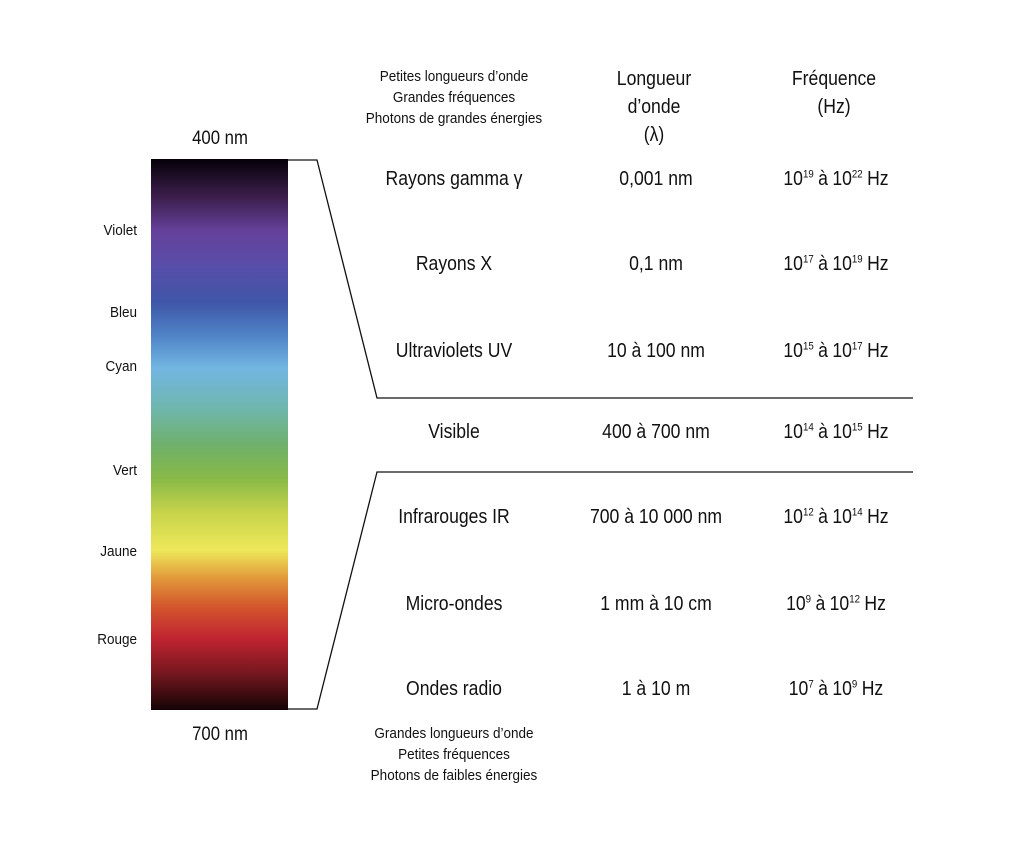 The image size is (1024, 859). Describe the element at coordinates (656, 179) in the screenshot. I see `wavelength-value: 0,001 nm` at that location.